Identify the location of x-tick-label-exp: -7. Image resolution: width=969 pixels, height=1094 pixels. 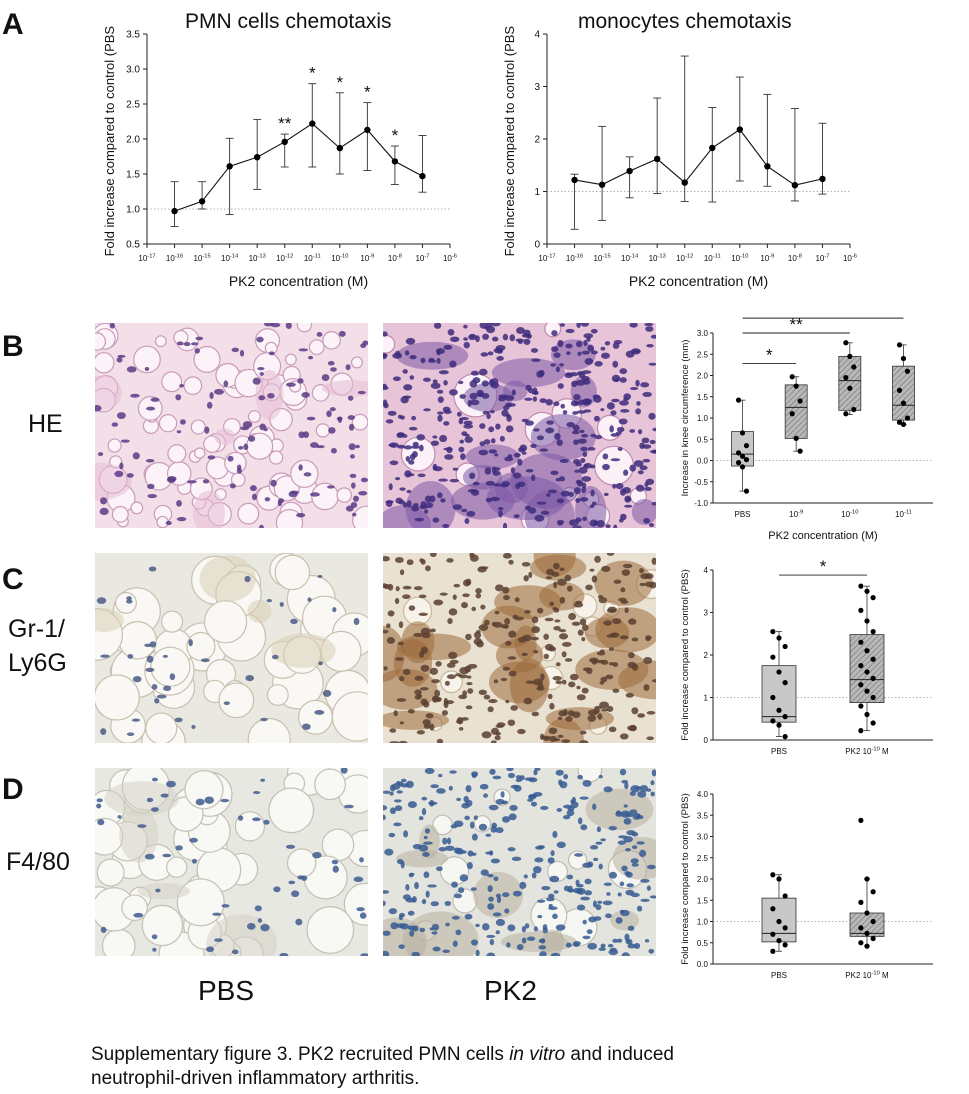
(426, 256).